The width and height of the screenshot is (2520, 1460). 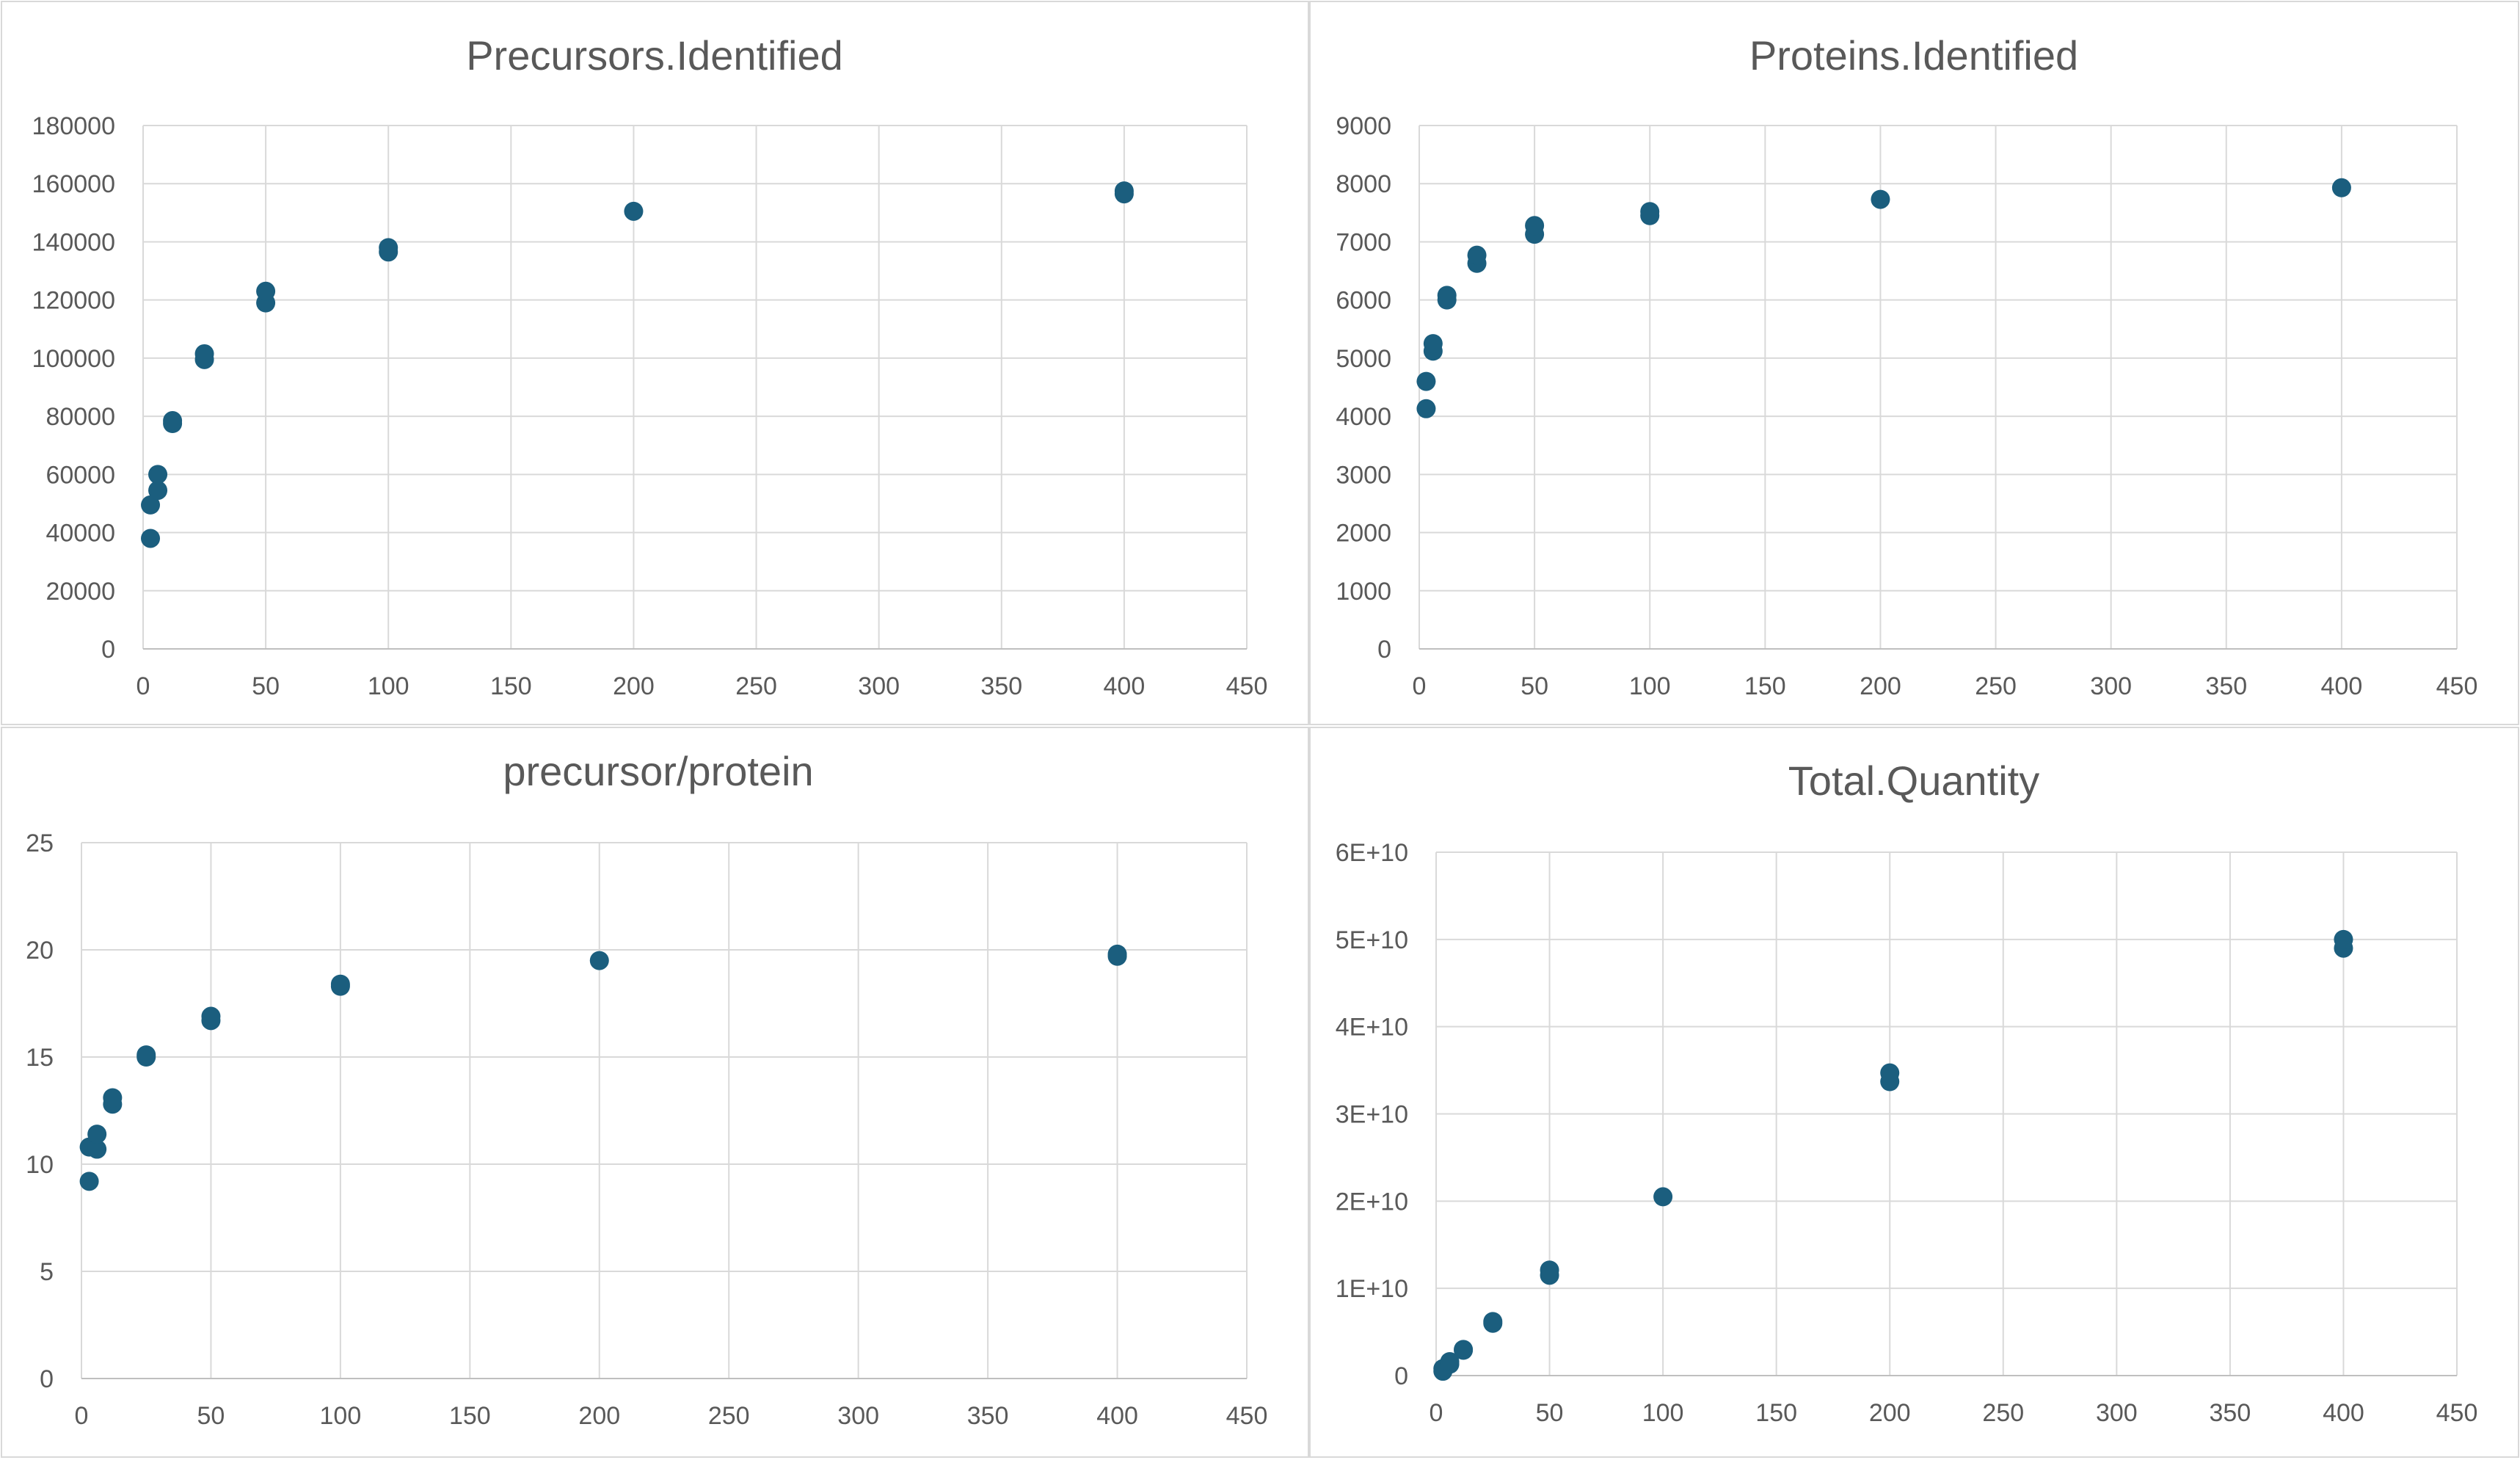 What do you see at coordinates (1363, 126) in the screenshot?
I see `y-tick-label: 9000` at bounding box center [1363, 126].